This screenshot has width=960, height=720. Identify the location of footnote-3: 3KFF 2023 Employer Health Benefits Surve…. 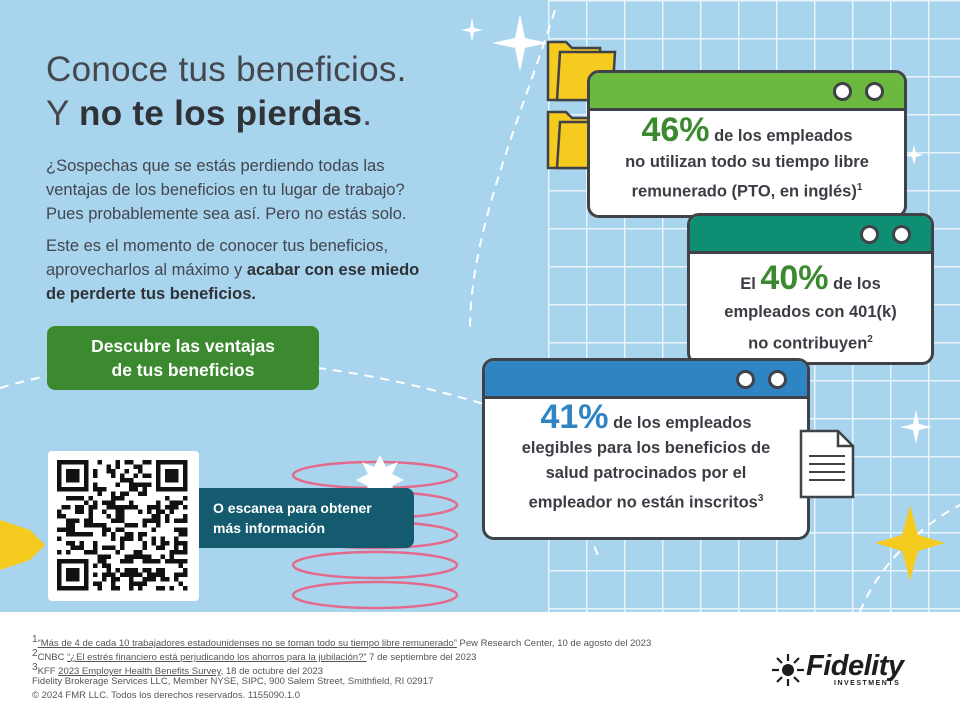
(177, 670).